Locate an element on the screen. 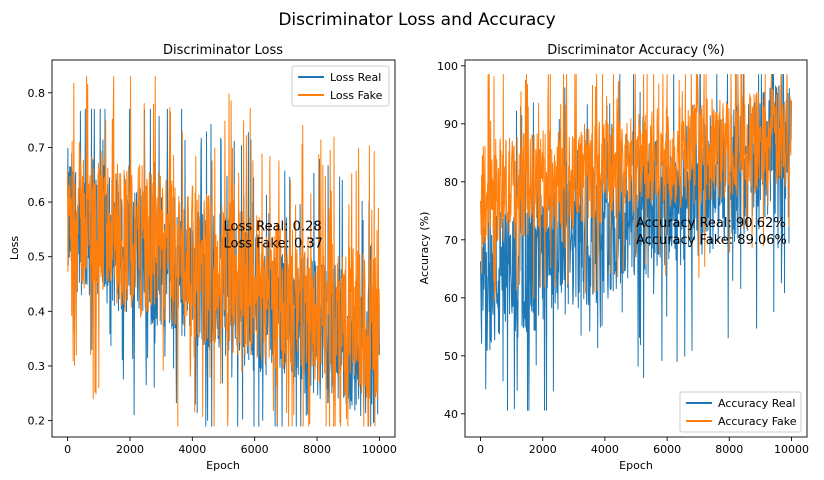 The height and width of the screenshot is (480, 824). loss-x-tick-label: 10000 is located at coordinates (379, 449).